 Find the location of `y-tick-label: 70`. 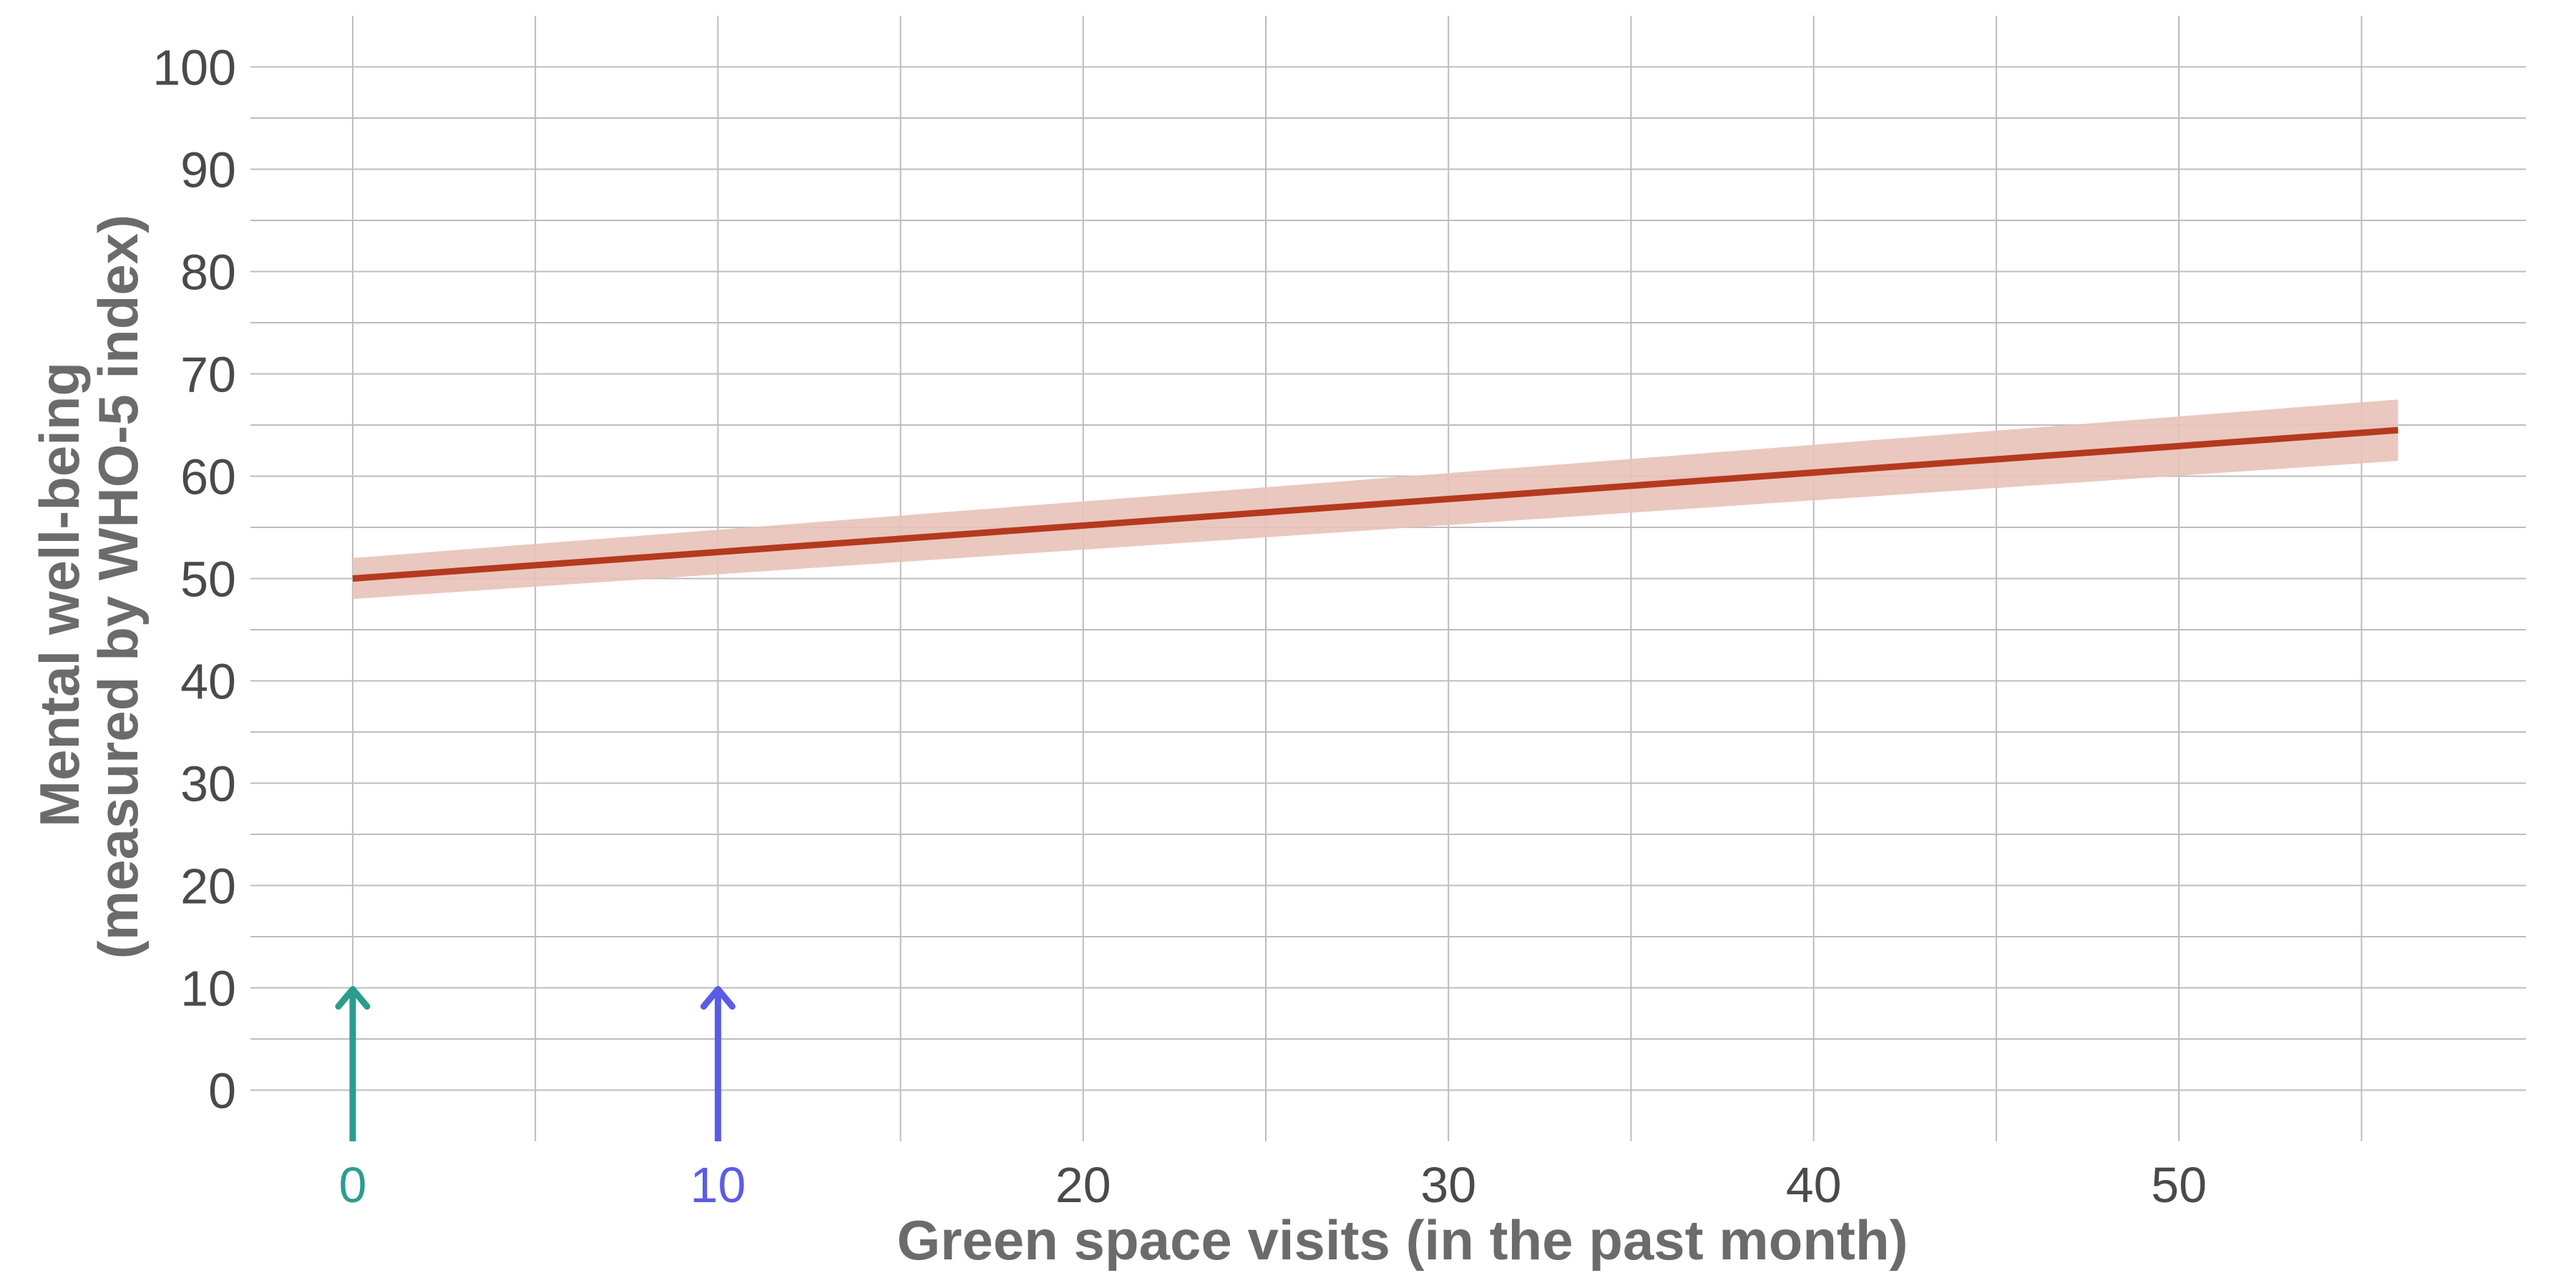

y-tick-label: 70 is located at coordinates (208, 375).